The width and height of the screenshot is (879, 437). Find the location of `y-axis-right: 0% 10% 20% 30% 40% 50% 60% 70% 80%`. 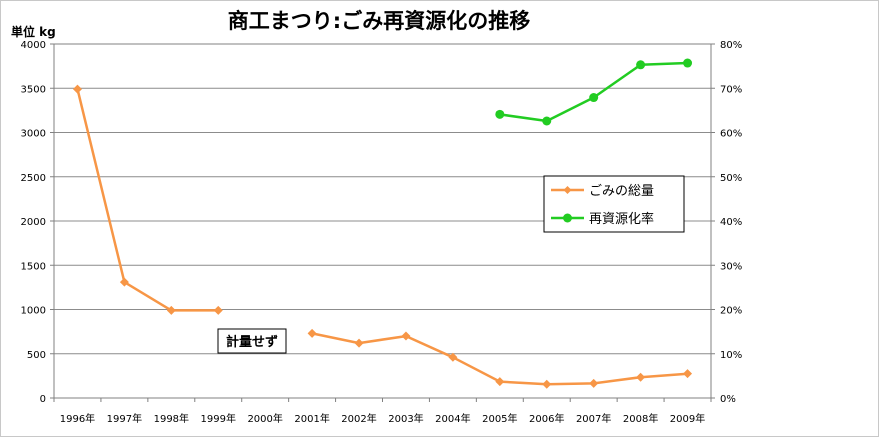

y-axis-right: 0% 10% 20% 30% 40% 50% 60% 70% 80% is located at coordinates (726, 222).